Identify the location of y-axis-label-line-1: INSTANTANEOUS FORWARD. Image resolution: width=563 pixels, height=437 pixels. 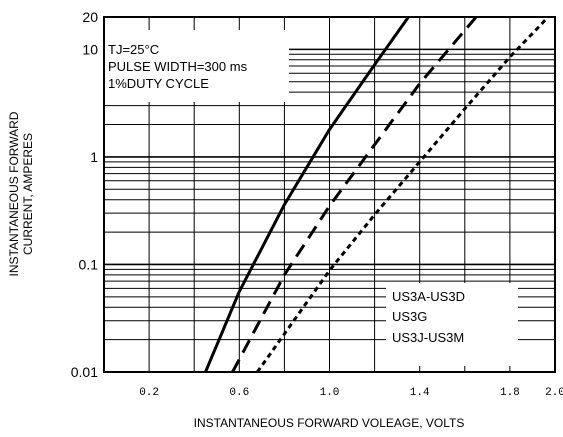
(14, 193).